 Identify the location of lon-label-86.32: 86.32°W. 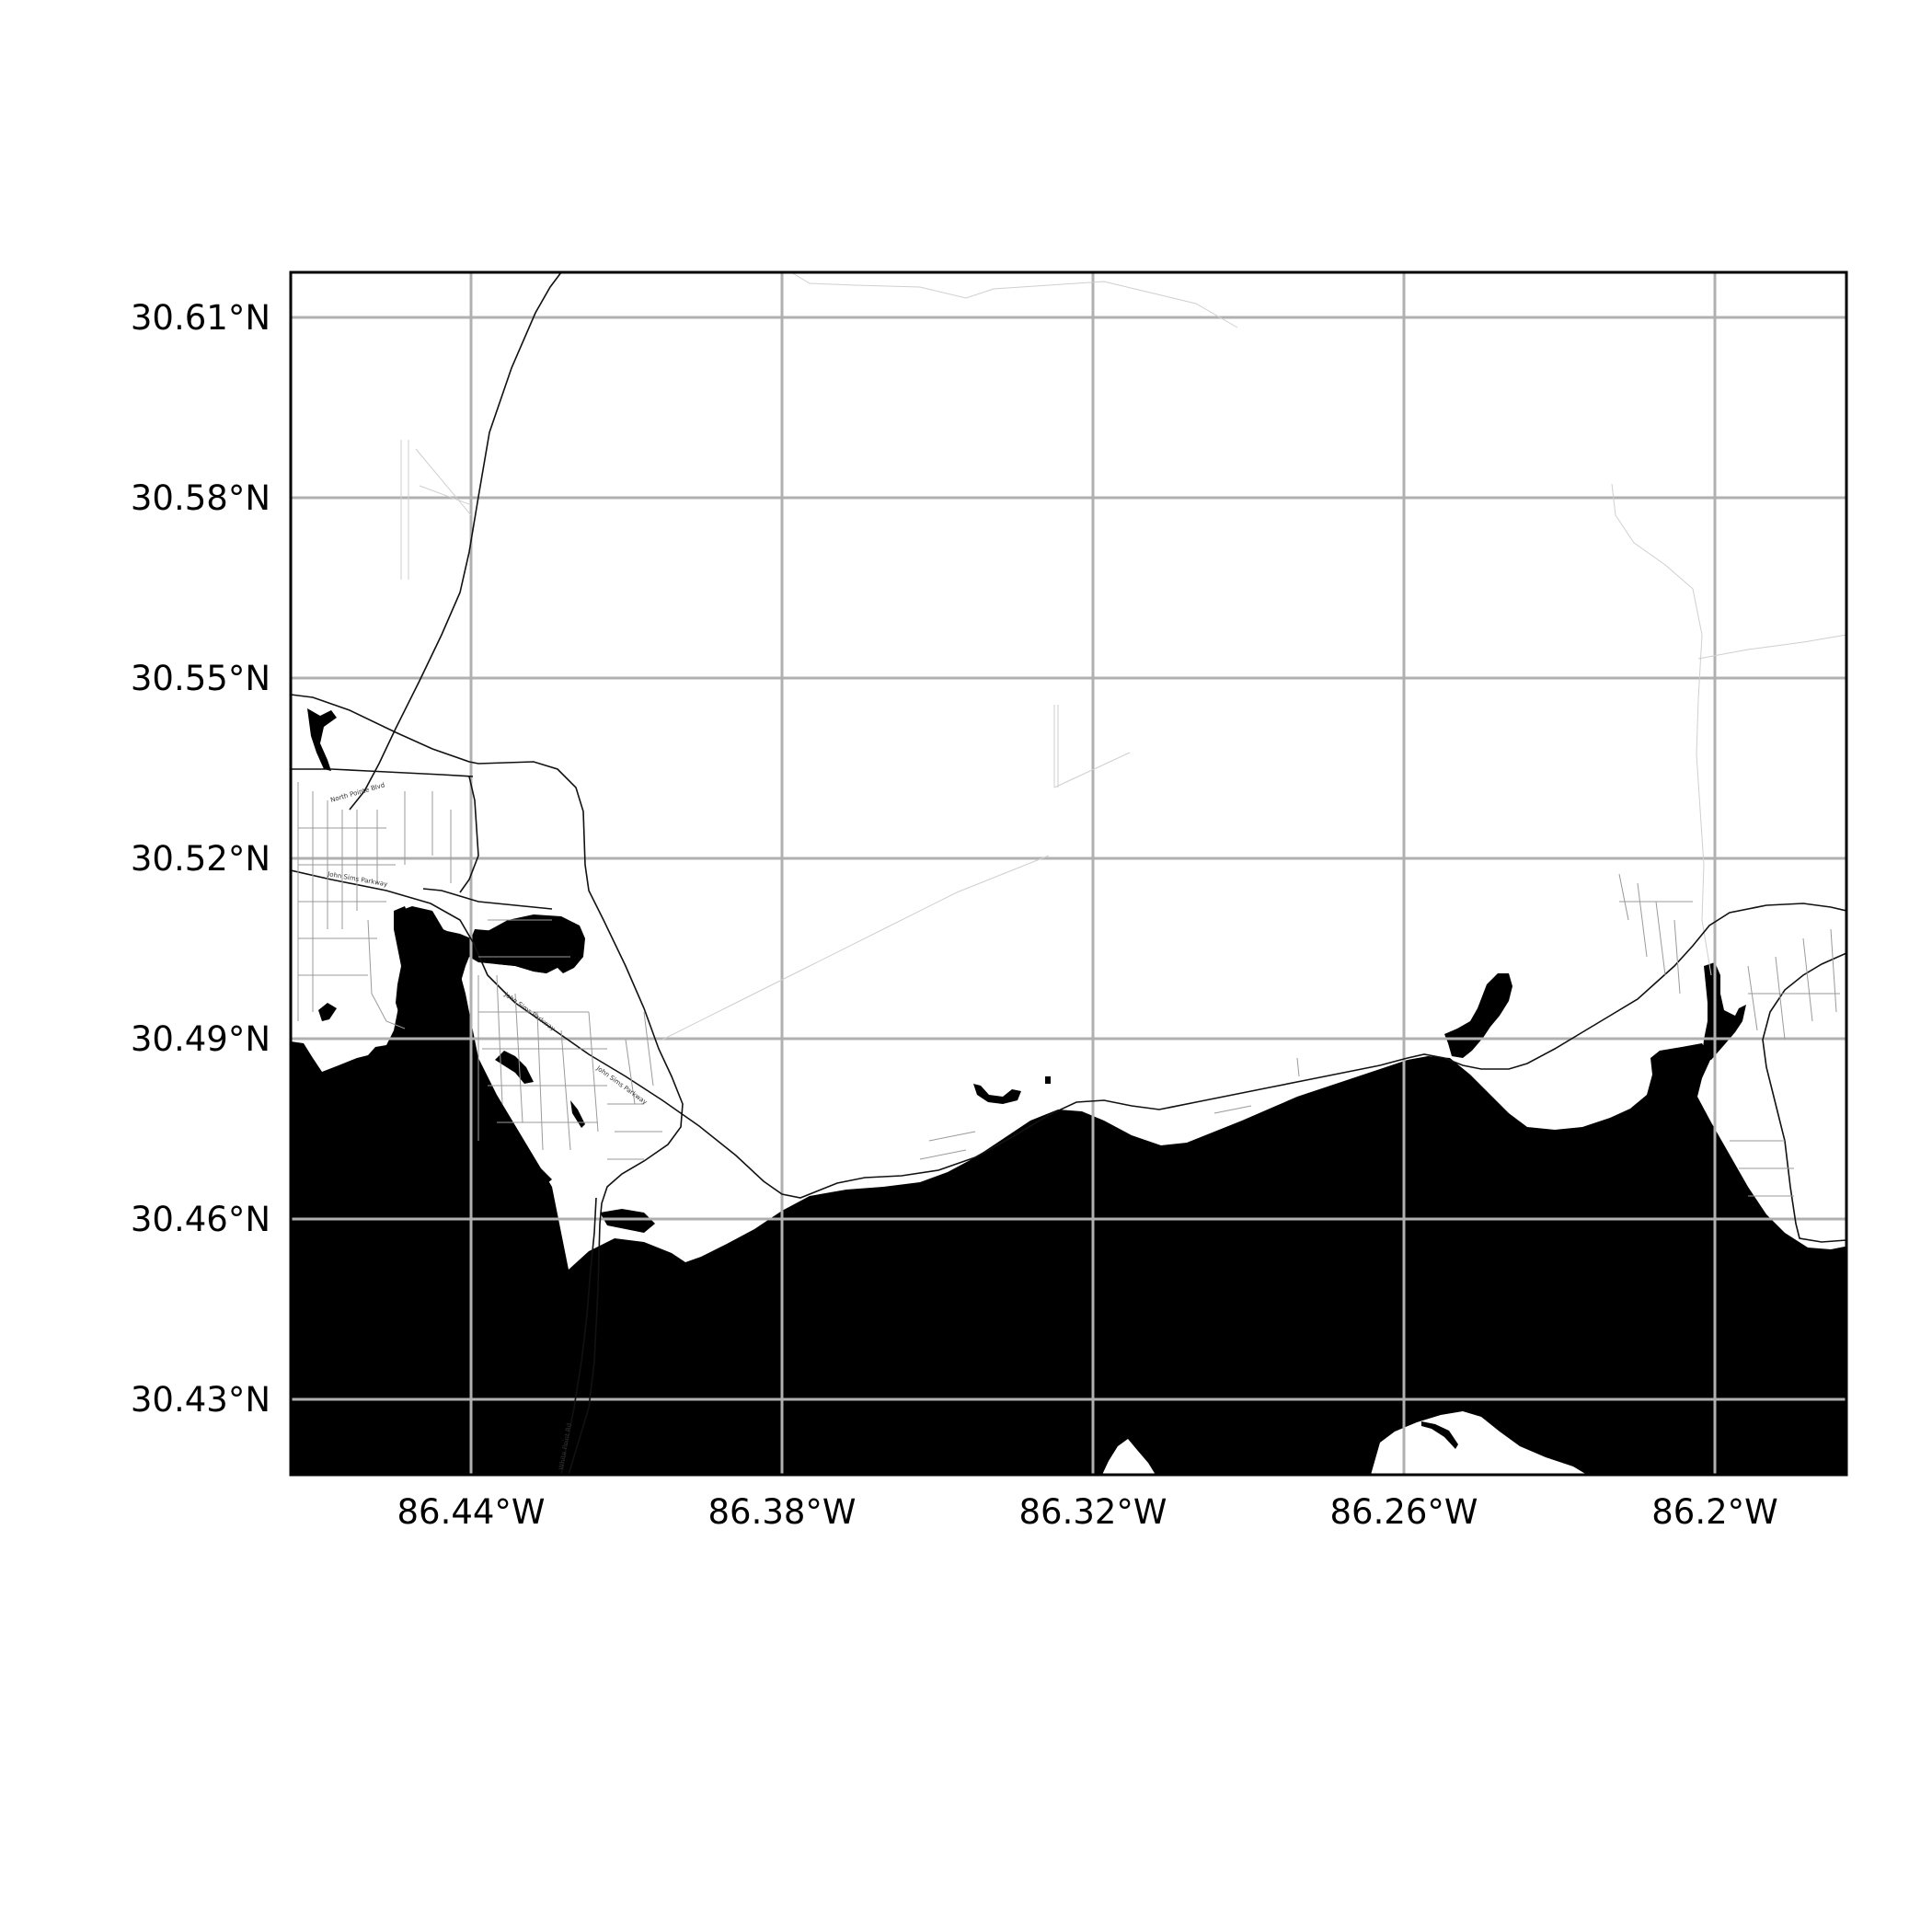
(1092, 1512).